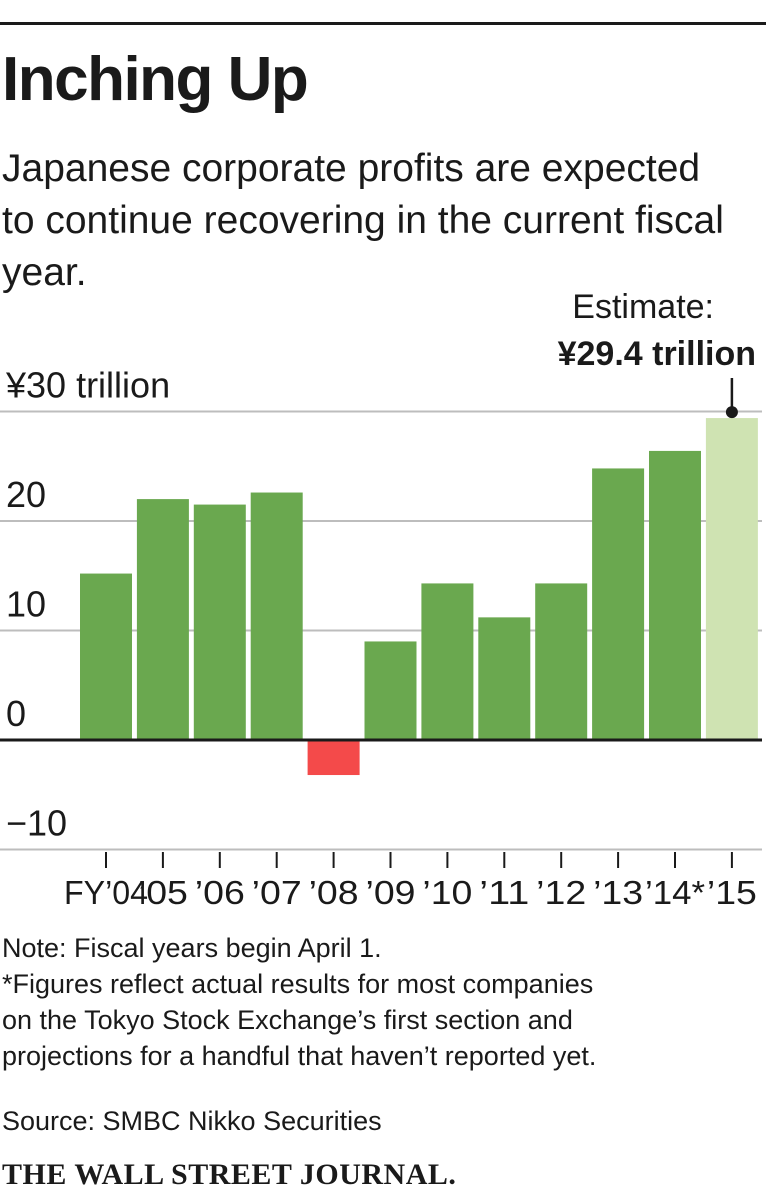  I want to click on x-tick-label: ’15, so click(732, 892).